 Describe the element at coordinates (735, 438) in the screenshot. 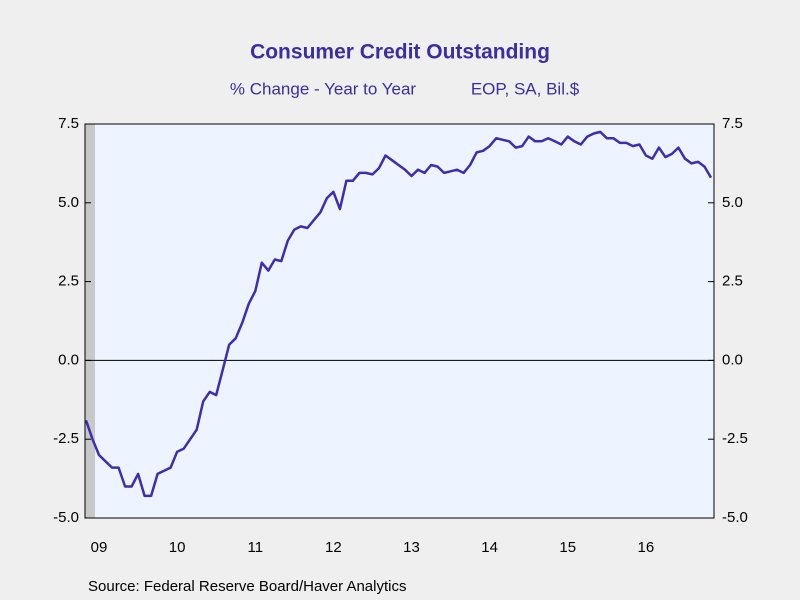

I see `y2-tick-label: -2.5` at that location.